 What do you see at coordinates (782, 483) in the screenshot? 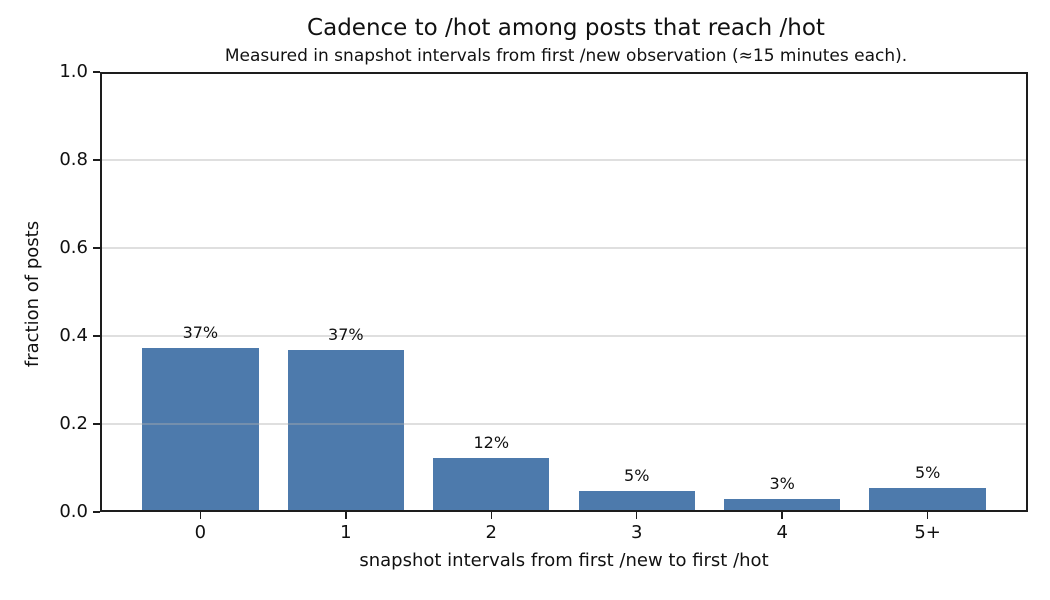
I see `bar-value-label: 3%` at bounding box center [782, 483].